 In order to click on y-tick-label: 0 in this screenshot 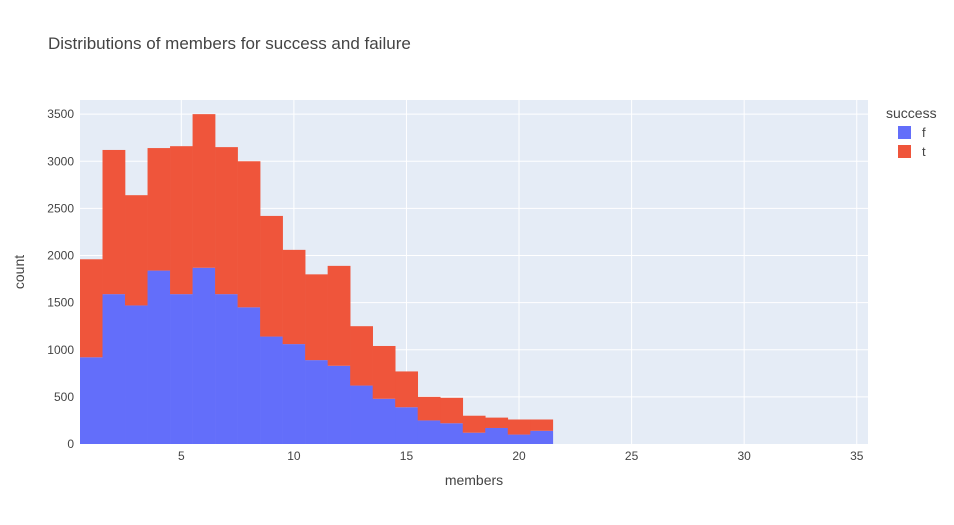, I will do `click(70, 444)`.